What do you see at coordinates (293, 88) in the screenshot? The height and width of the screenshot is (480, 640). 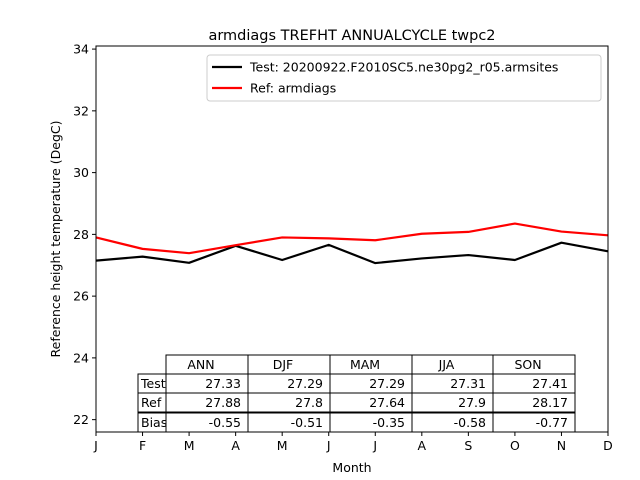 I see `legend-entry-1: Ref: armdiags` at bounding box center [293, 88].